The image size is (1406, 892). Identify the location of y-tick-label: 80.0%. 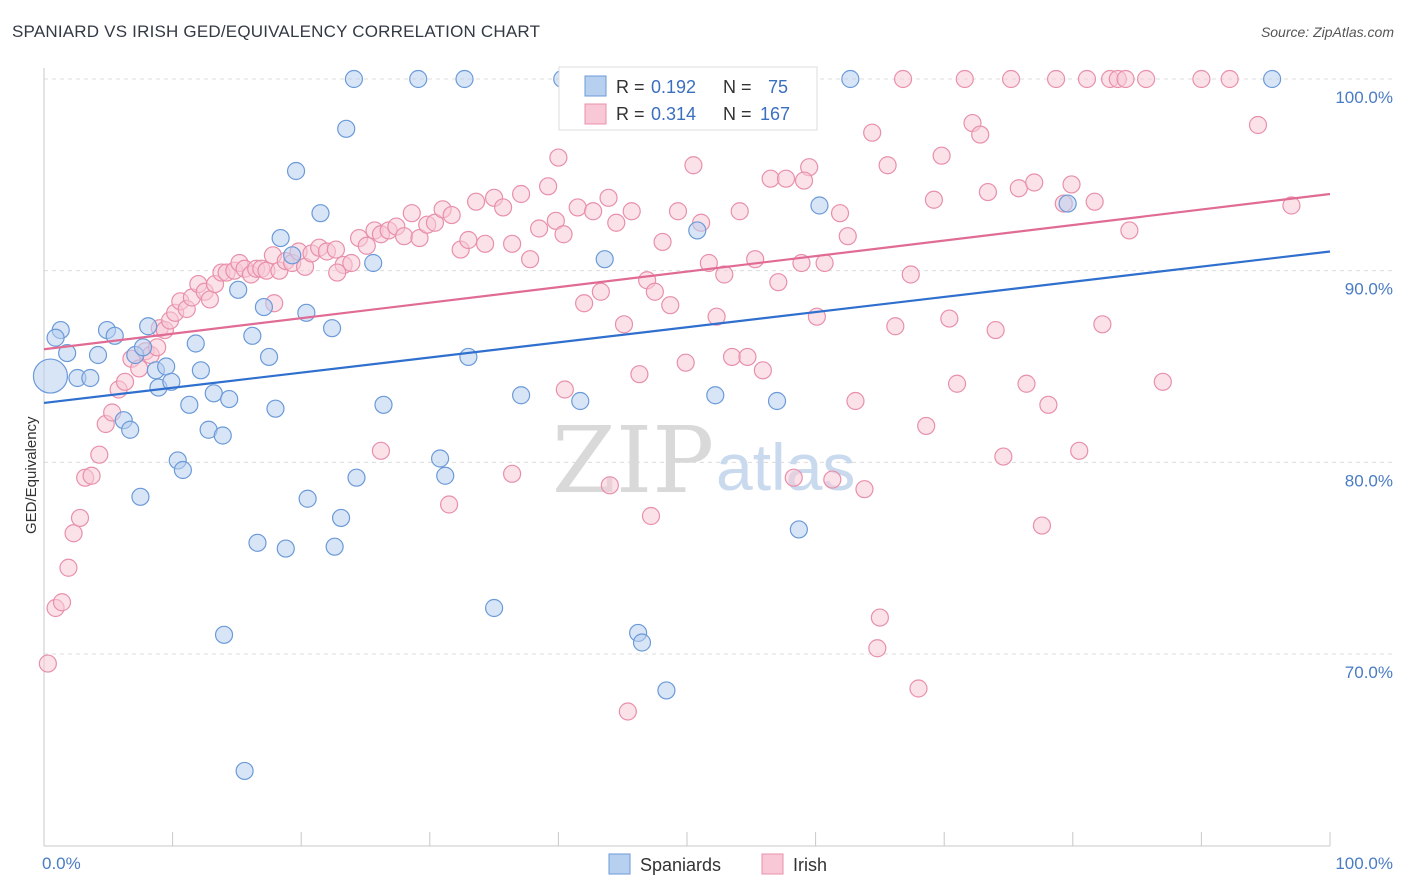
(1369, 480).